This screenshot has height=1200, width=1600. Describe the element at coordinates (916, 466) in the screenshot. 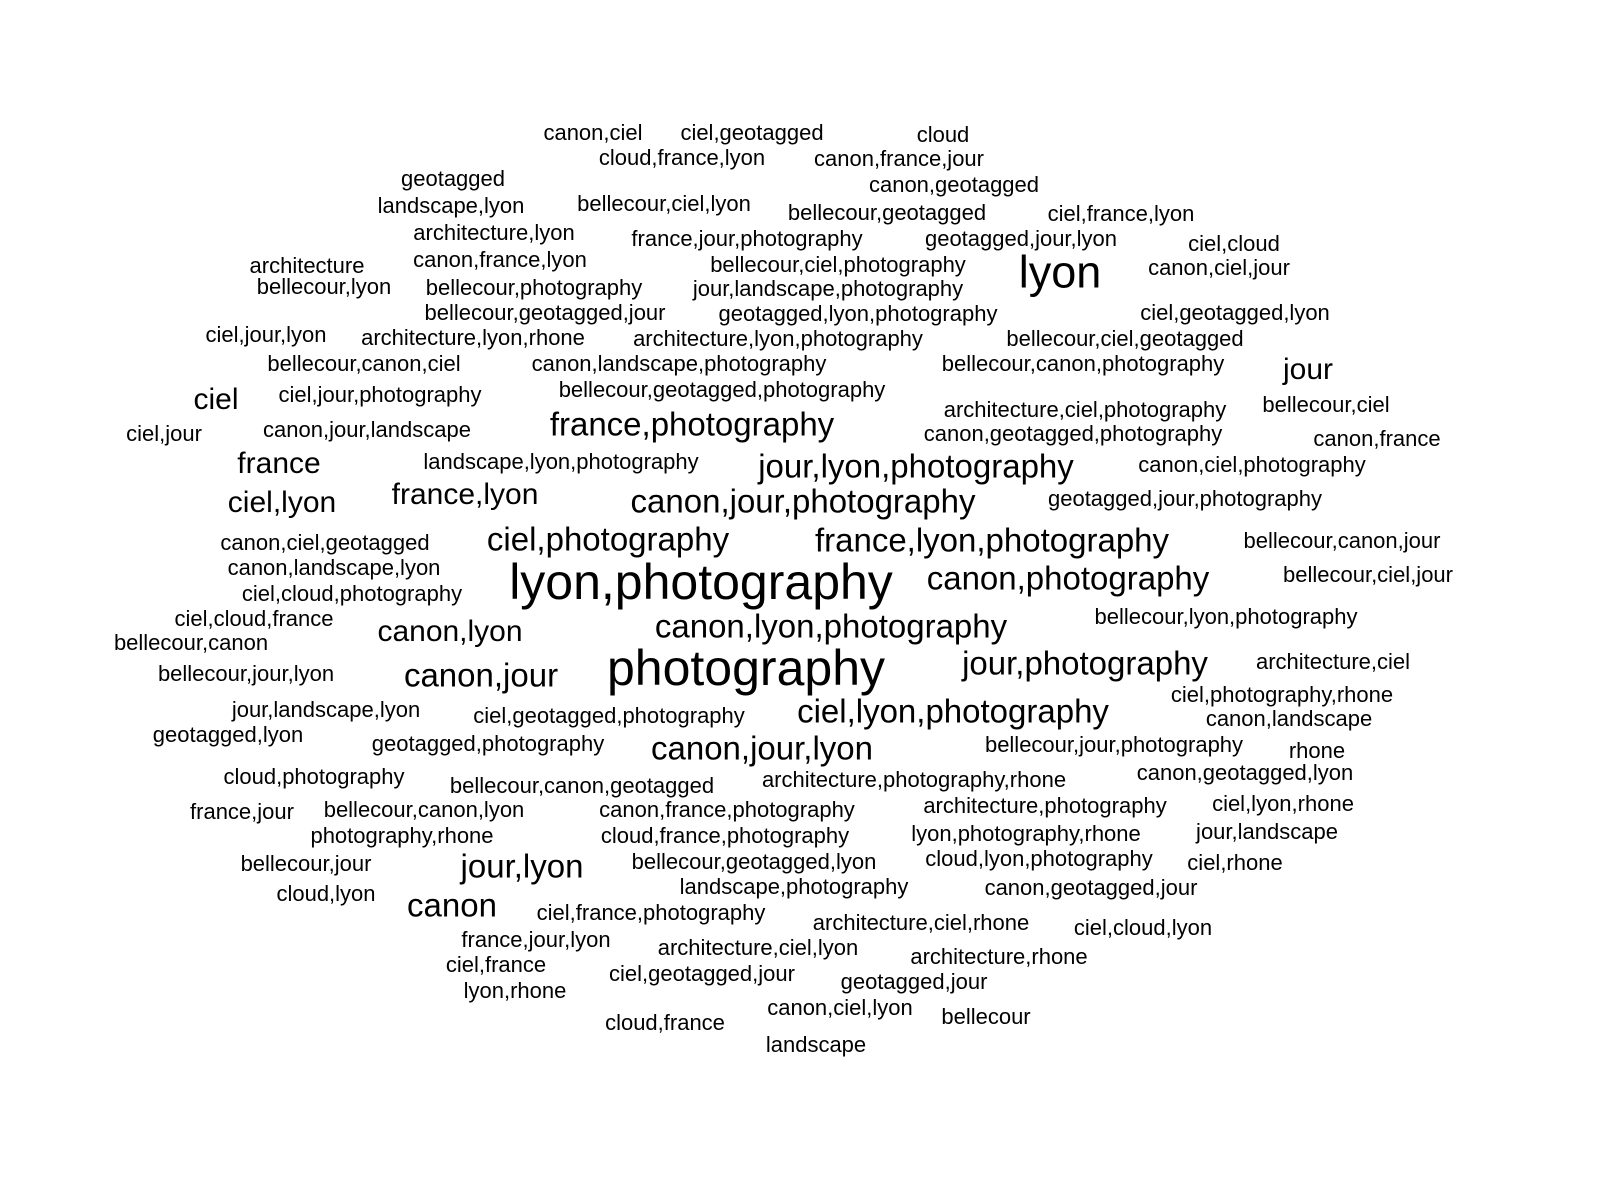

I see `word: jour,lyon,photography` at that location.